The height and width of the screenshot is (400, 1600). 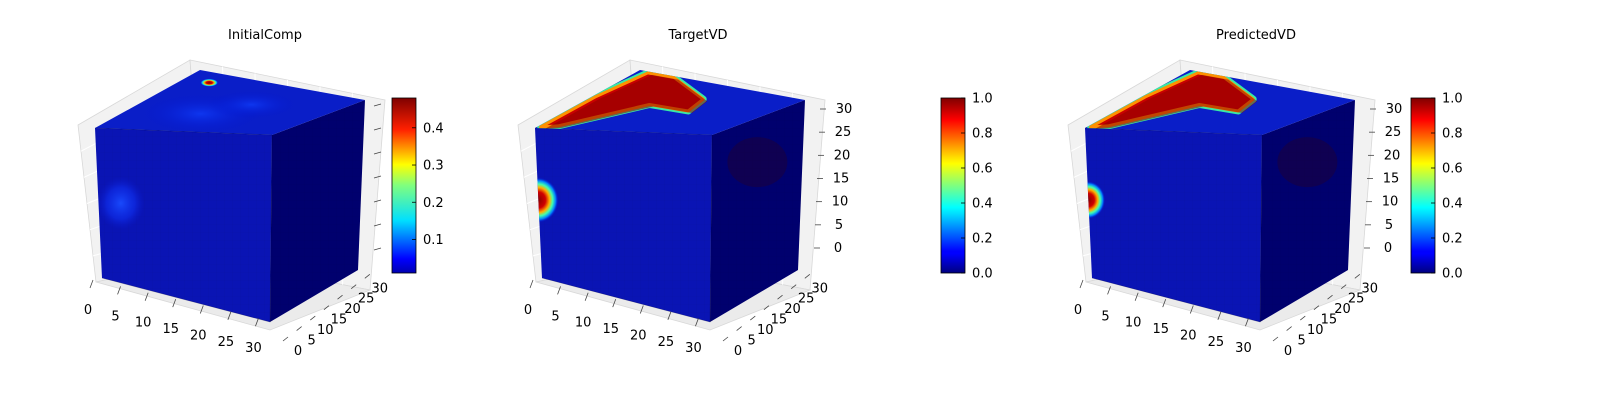 I want to click on cube-right-grid, so click(x=1307, y=211).